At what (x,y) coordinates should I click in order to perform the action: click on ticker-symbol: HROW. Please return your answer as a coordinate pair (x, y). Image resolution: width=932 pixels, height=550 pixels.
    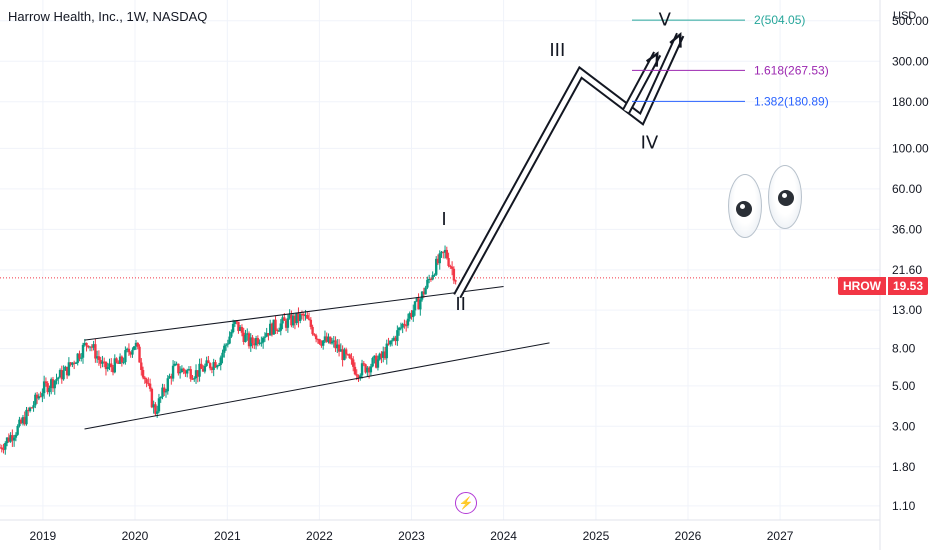
    Looking at the image, I should click on (862, 286).